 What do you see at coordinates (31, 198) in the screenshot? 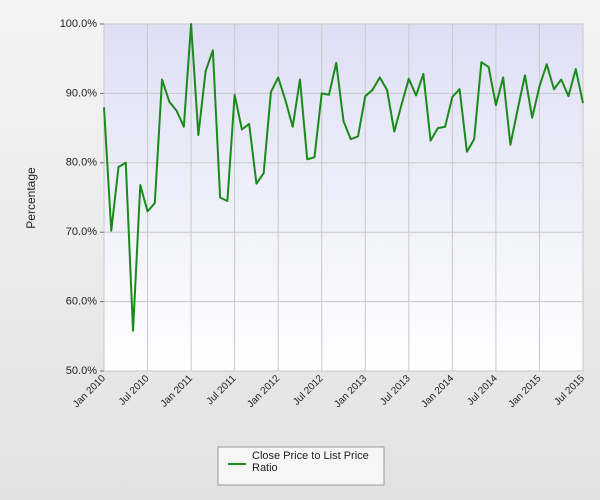
I see `y-axis-label: Percentage` at bounding box center [31, 198].